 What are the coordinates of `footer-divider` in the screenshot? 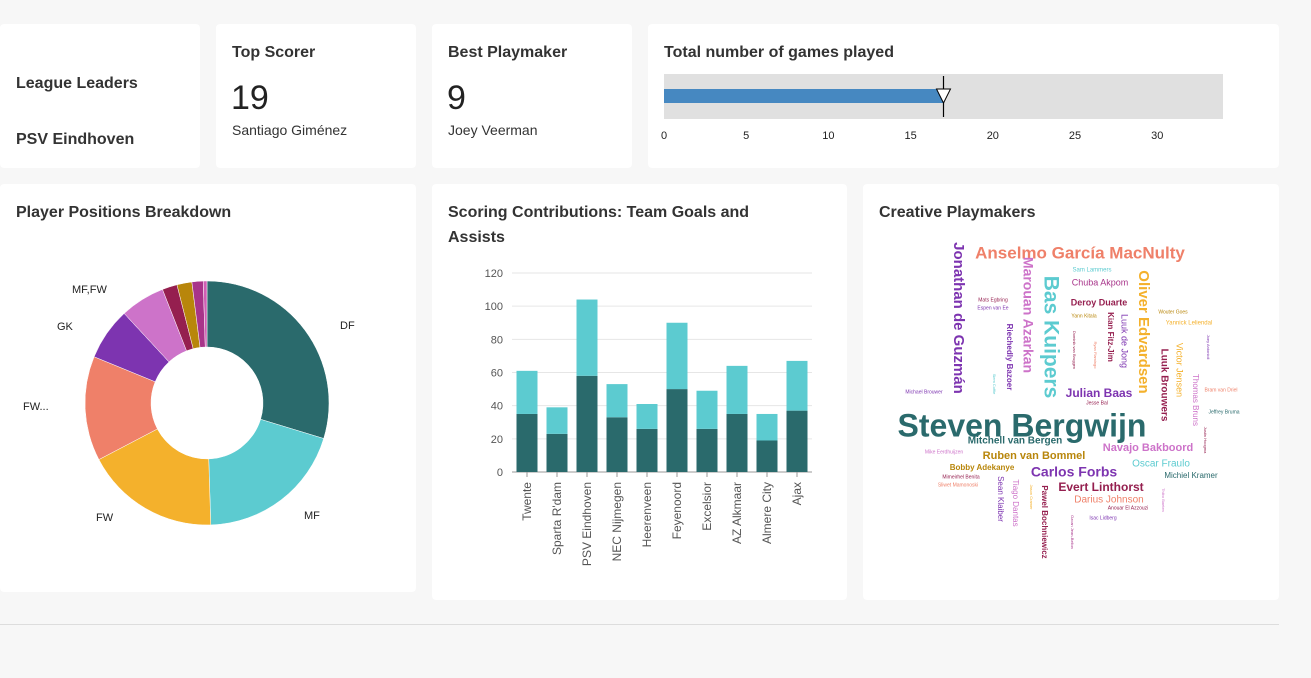 It's located at (639, 624).